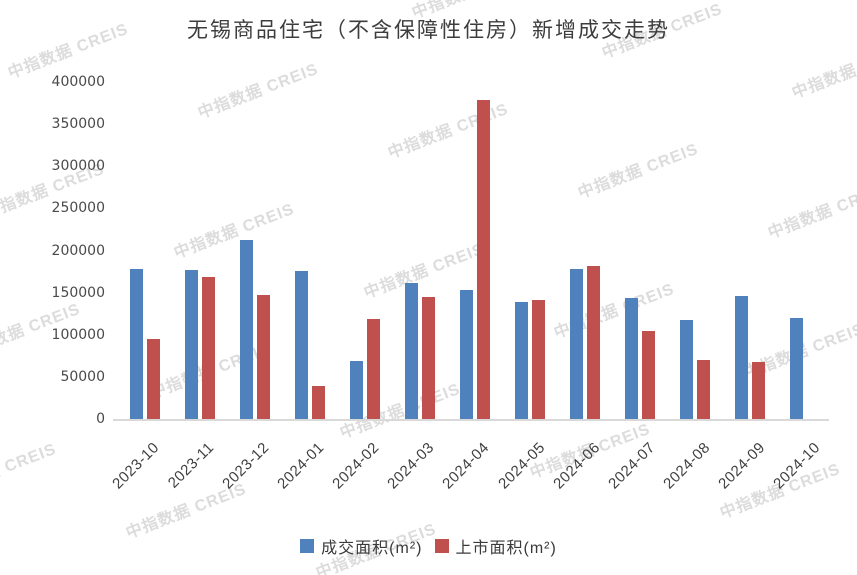 The height and width of the screenshot is (575, 857). I want to click on x-axis-label-2024-01: 2024-01, so click(301, 466).